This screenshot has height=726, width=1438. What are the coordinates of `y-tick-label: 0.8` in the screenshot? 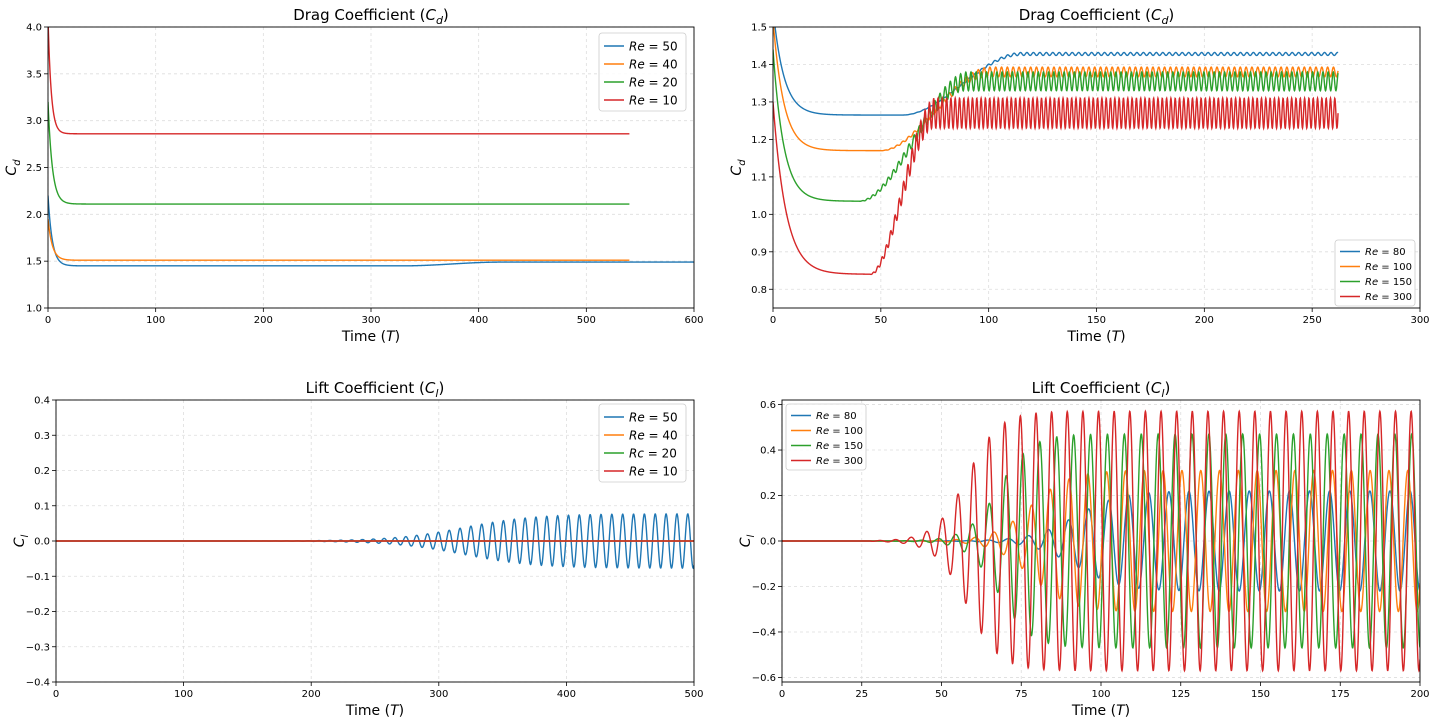 It's located at (759, 290).